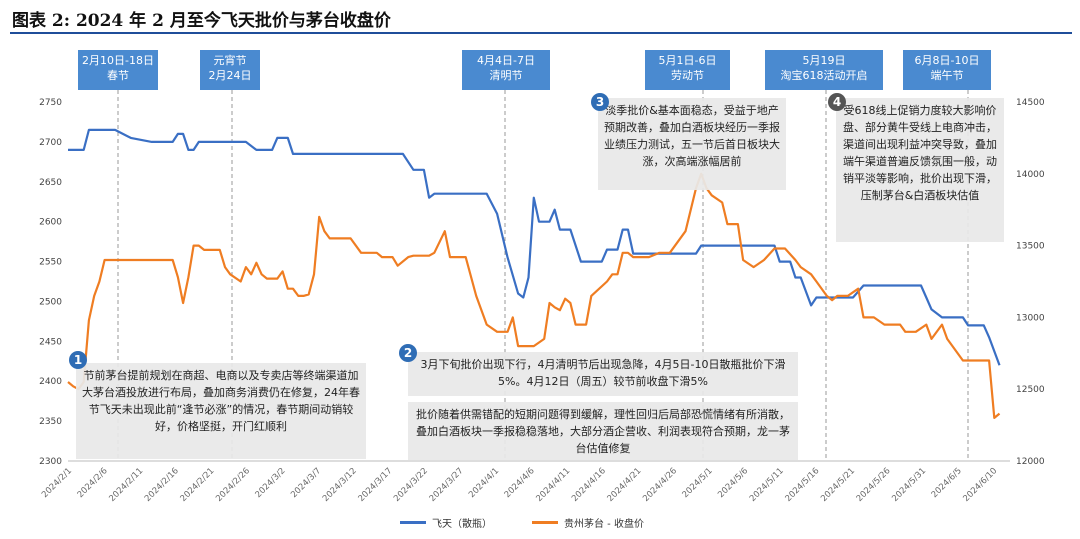  Describe the element at coordinates (50, 223) in the screenshot. I see `y-left-tick-label: 2600` at that location.